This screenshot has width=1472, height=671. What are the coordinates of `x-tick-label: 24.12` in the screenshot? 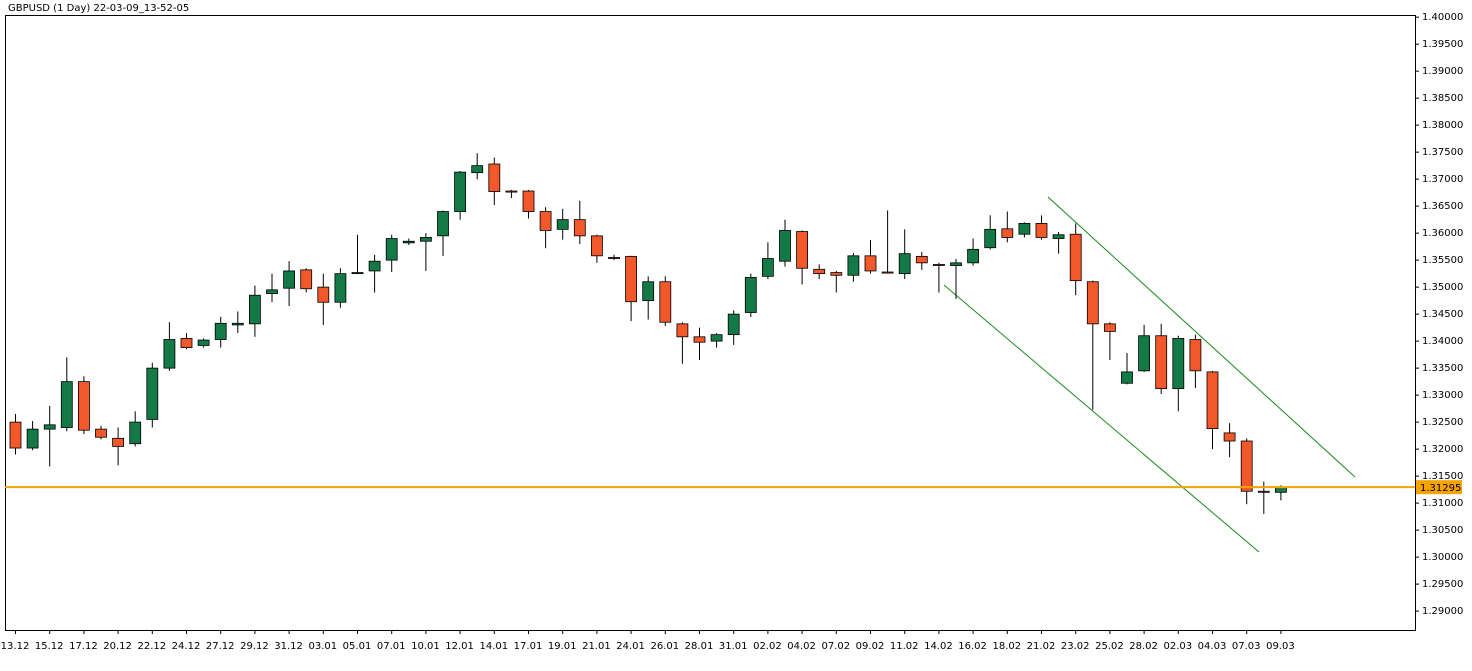 It's located at (186, 646).